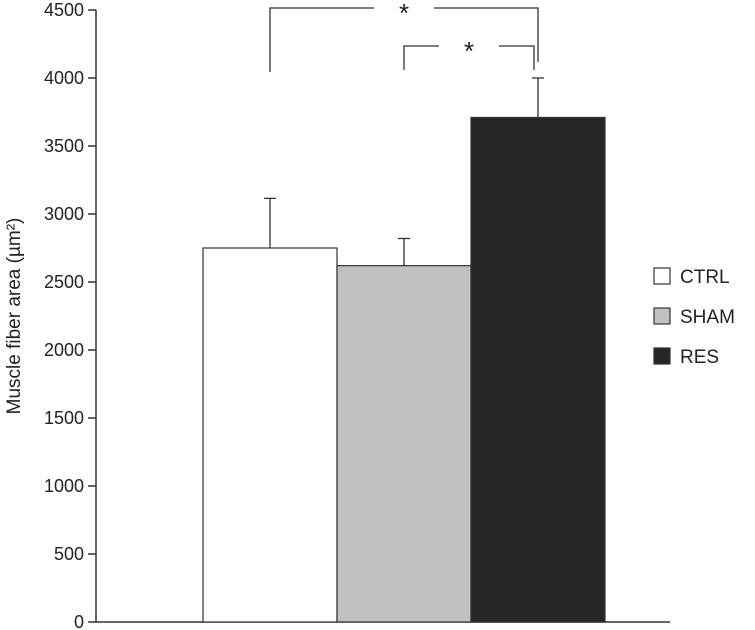 The height and width of the screenshot is (630, 755). I want to click on legend-label-ctrl: CTRL, so click(705, 277).